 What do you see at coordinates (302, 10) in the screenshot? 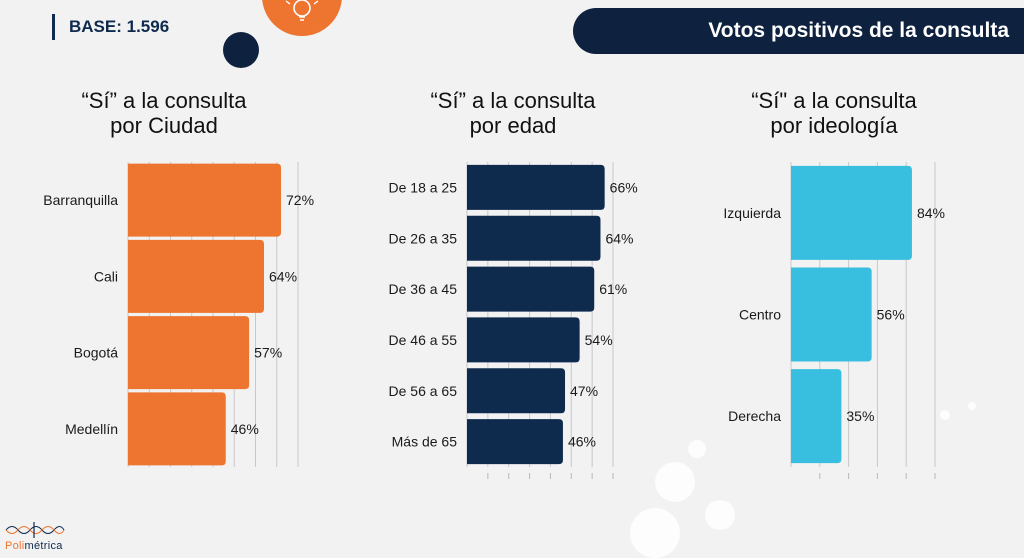
I see `lightbulb-icon` at bounding box center [302, 10].